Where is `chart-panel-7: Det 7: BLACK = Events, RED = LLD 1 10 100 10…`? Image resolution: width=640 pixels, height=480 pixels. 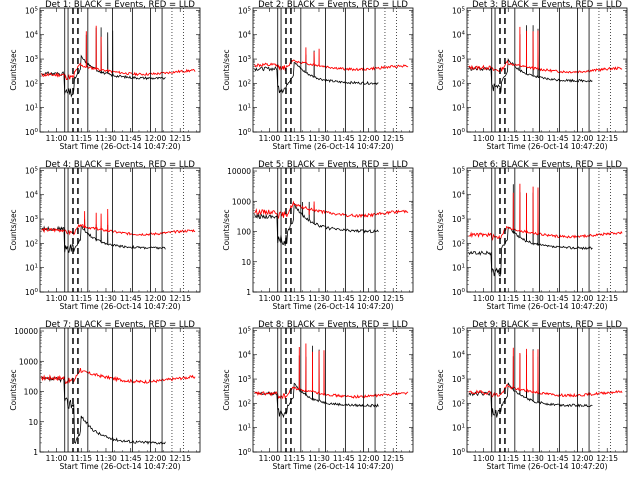 chart-panel-7: Det 7: BLACK = Events, RED = LLD 1 10 100 10… is located at coordinates (105, 395).